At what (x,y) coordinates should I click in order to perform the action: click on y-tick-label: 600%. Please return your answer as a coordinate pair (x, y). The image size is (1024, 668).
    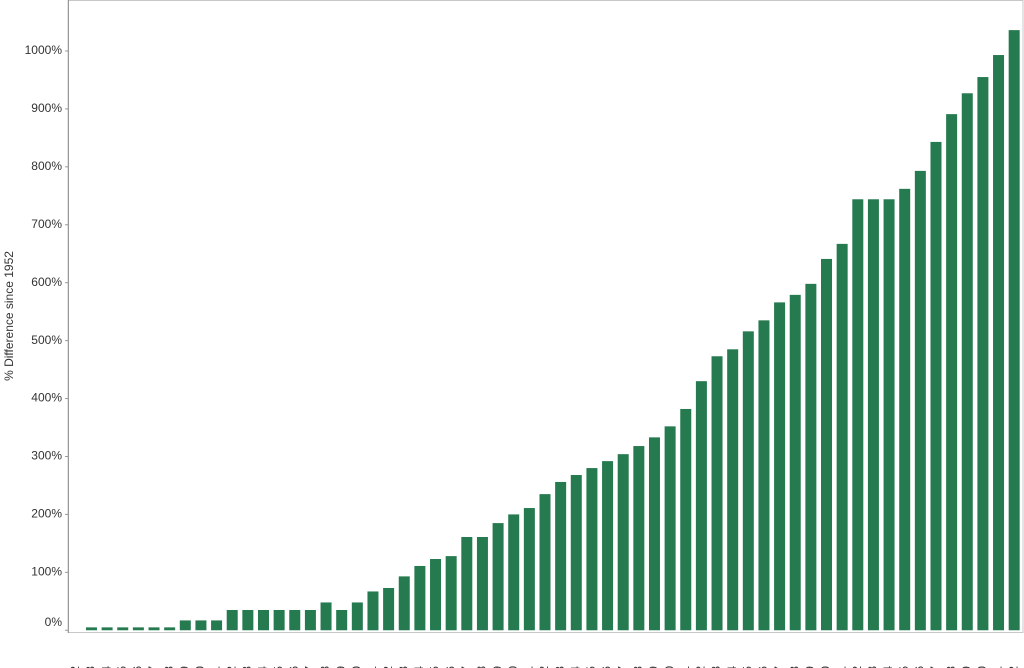
    Looking at the image, I should click on (46, 282).